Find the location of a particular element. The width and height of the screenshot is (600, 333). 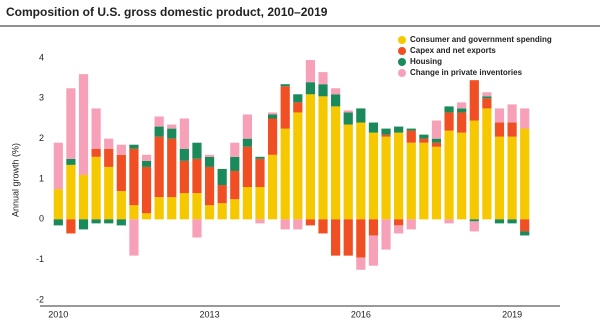

y-tick-label: 2 is located at coordinates (41, 138).